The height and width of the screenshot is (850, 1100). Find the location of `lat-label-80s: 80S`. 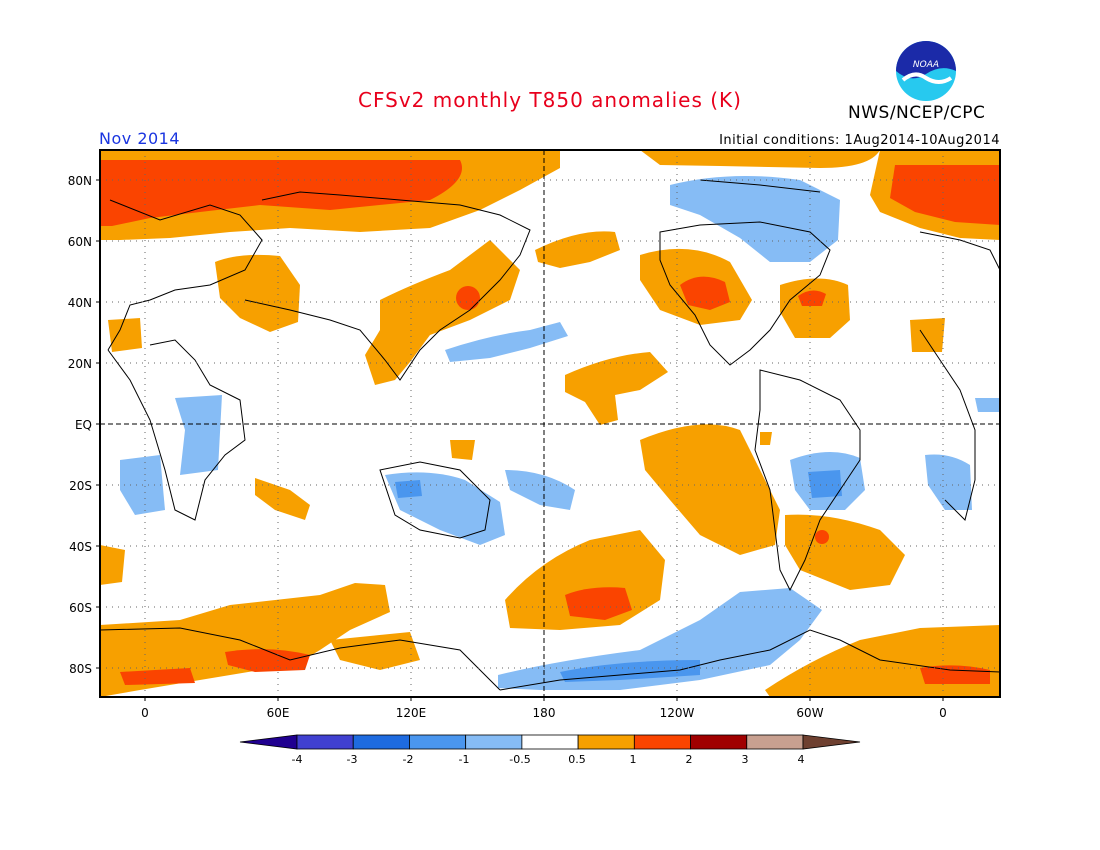

lat-label-80s: 80S is located at coordinates (80, 669).